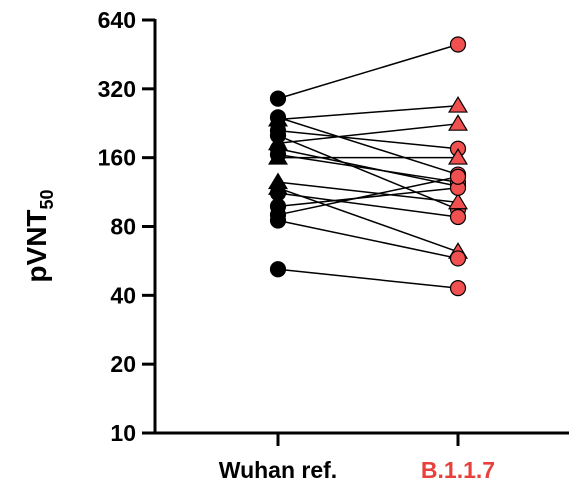  Describe the element at coordinates (117, 89) in the screenshot. I see `y-tick-label: 320` at that location.